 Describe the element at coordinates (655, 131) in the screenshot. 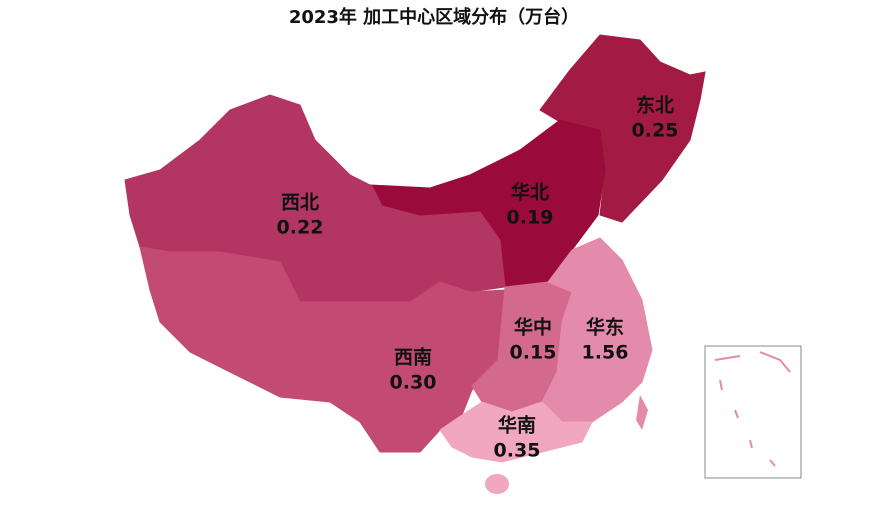

I see `region-value: 0.25` at that location.